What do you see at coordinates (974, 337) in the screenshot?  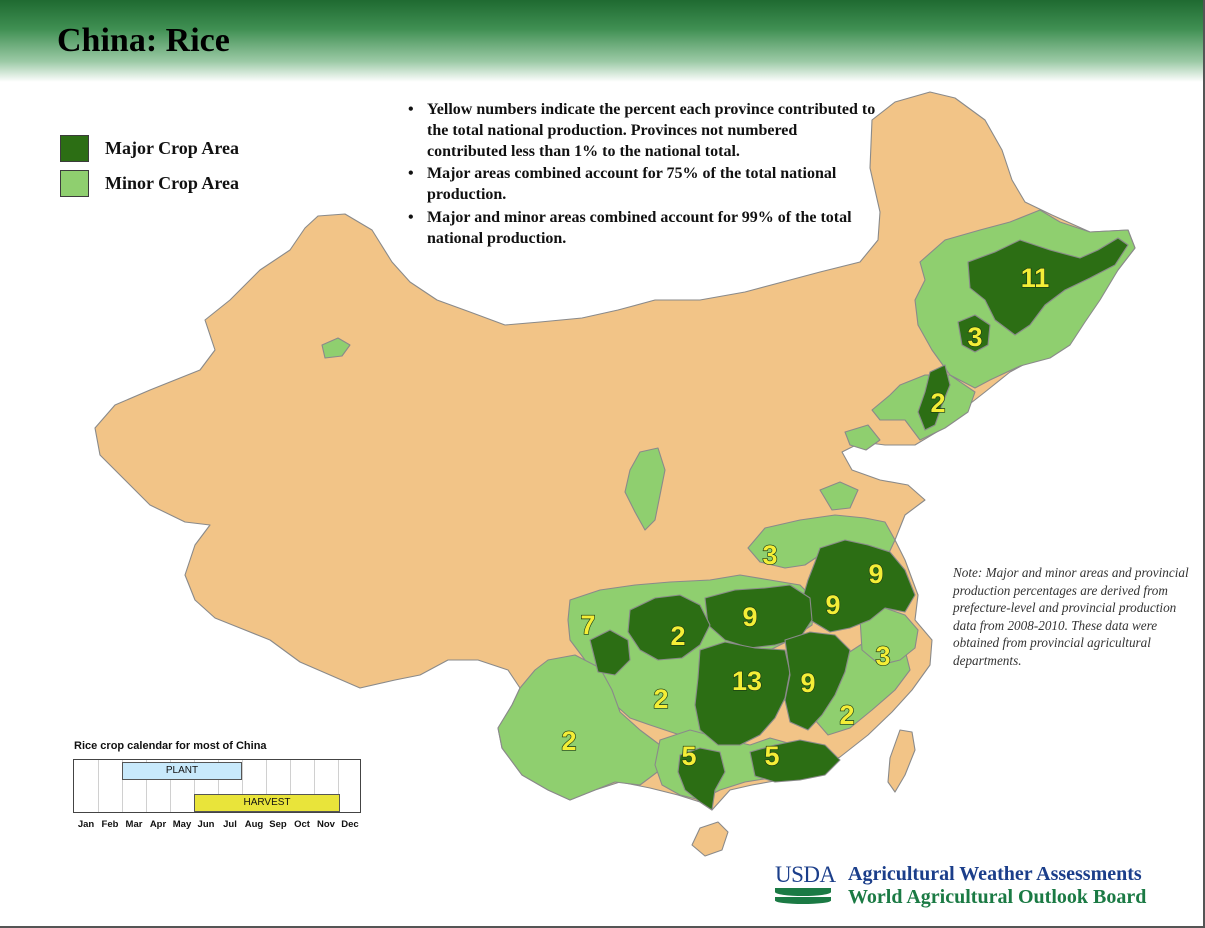 I see `percent-label-jilin: 3` at bounding box center [974, 337].